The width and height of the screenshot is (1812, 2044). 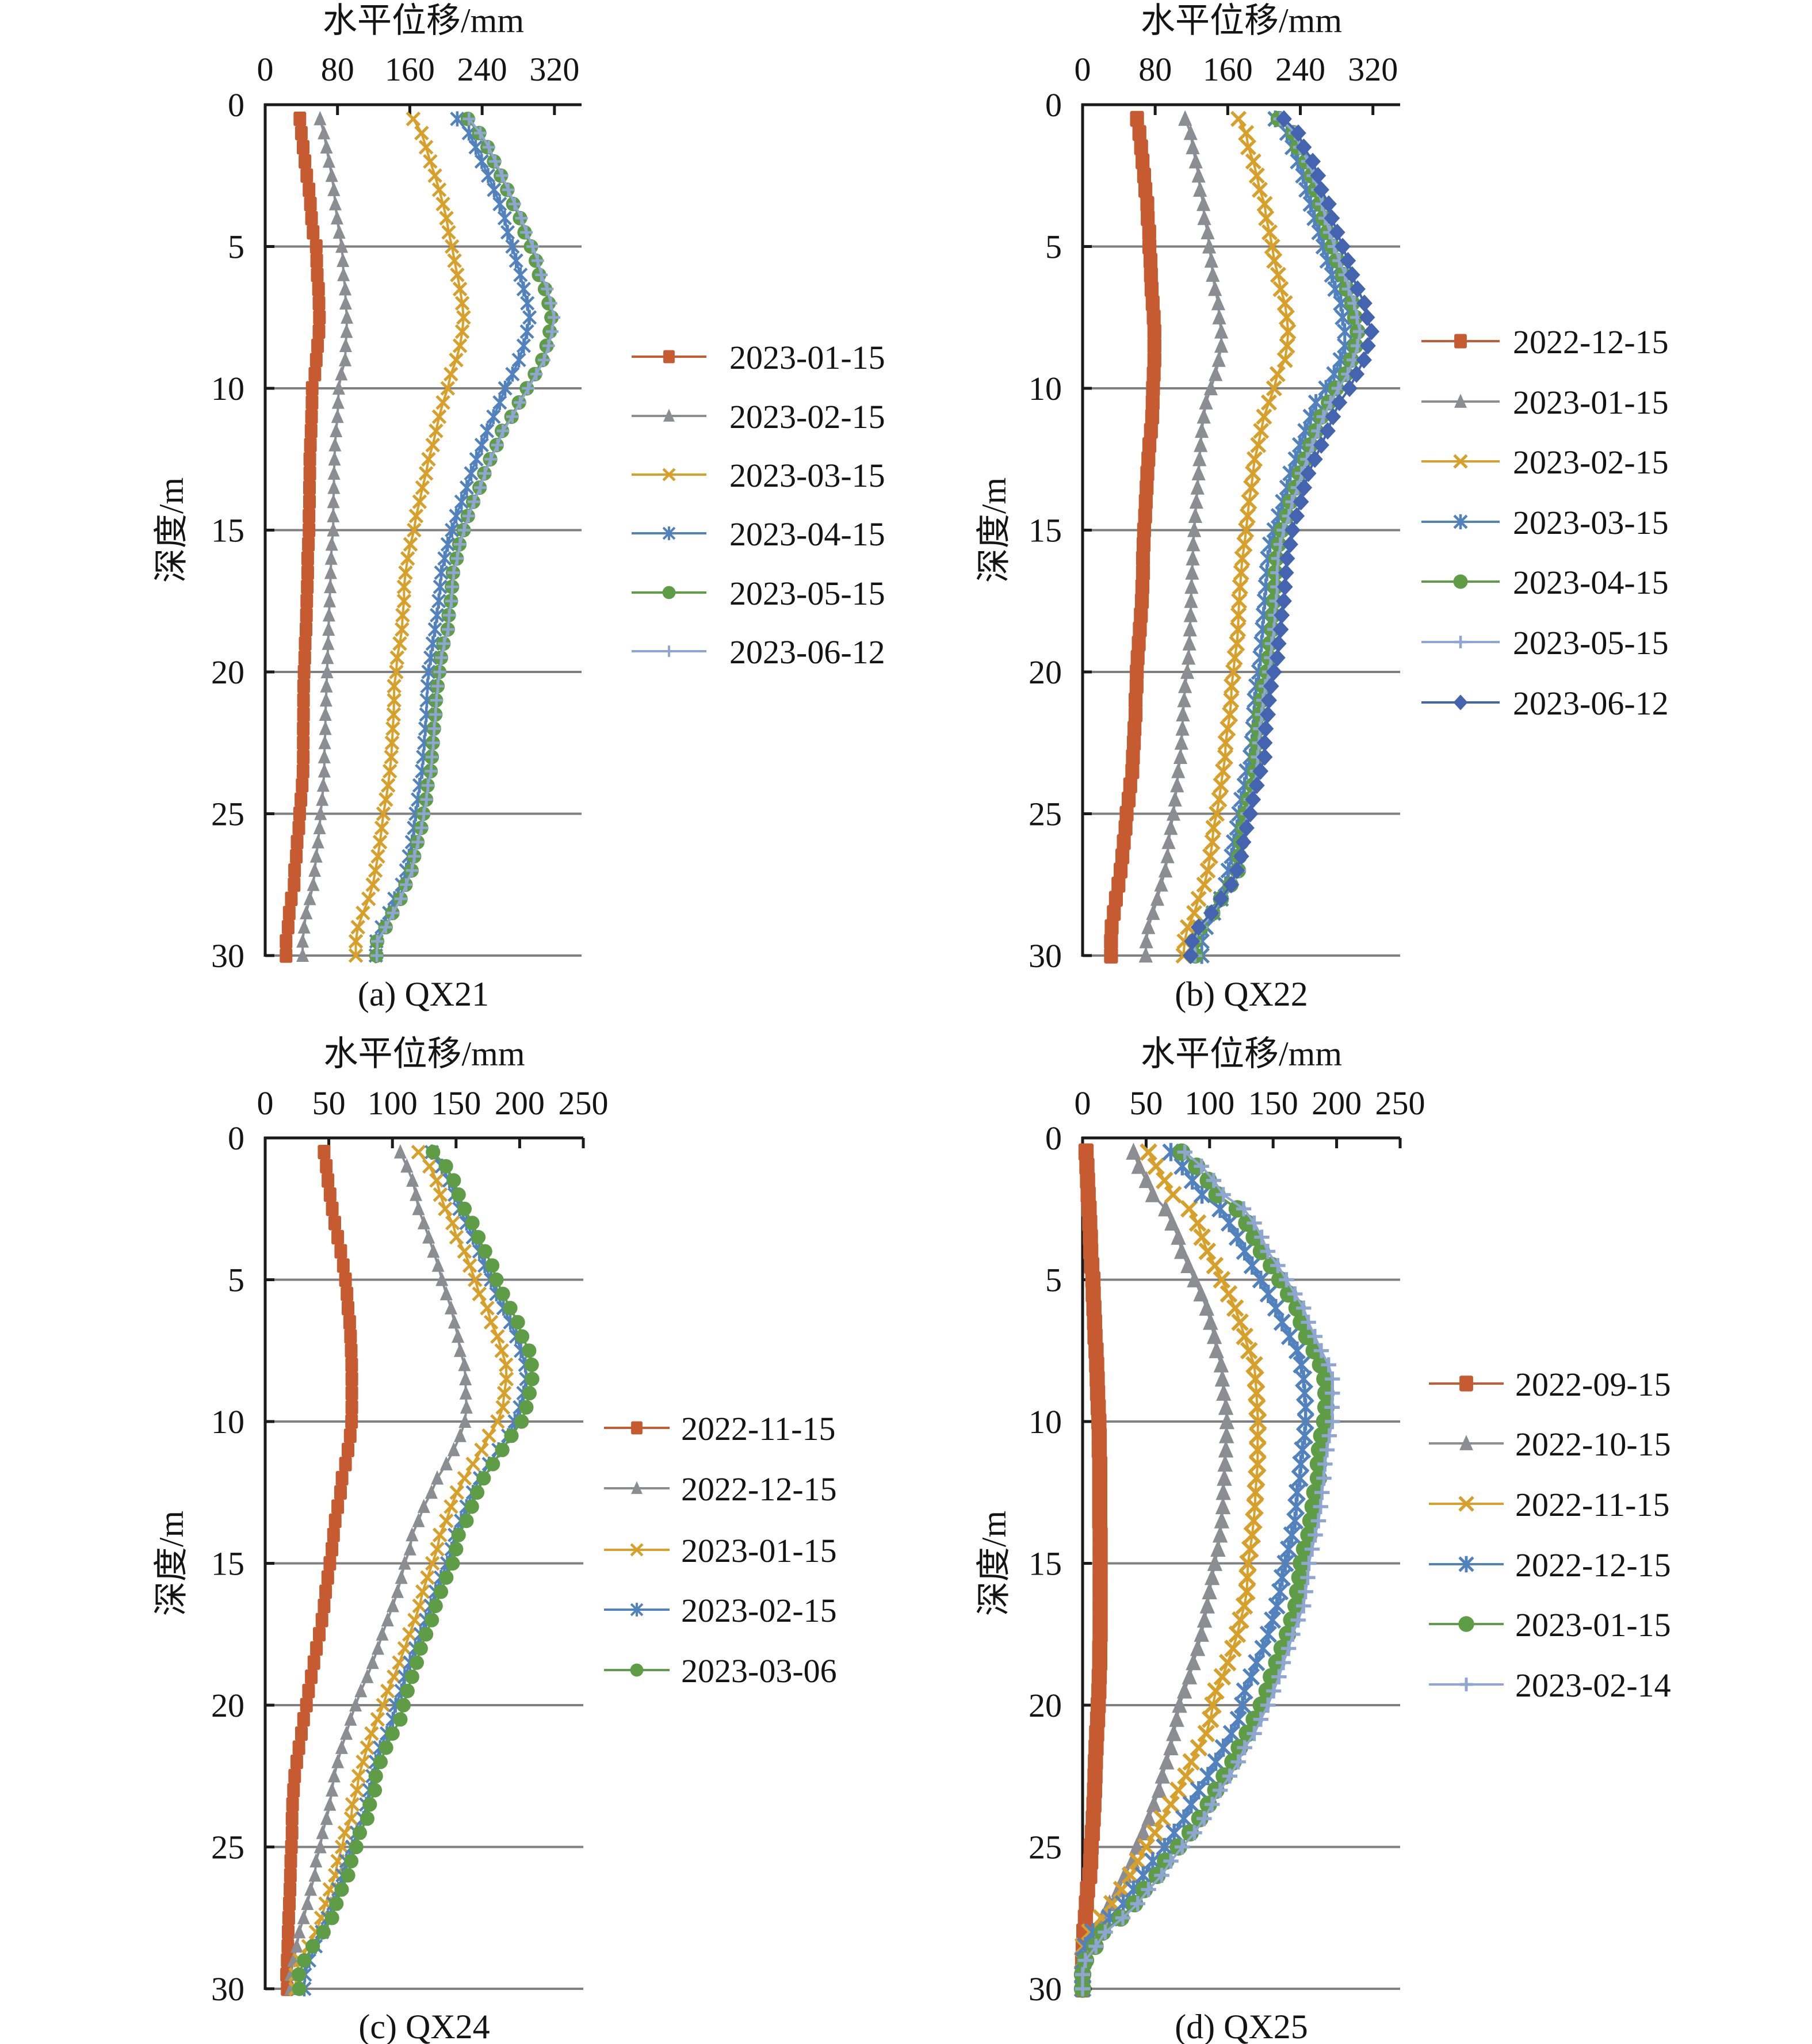 What do you see at coordinates (720, 1610) in the screenshot?
I see `legend-item: 2023-02-15` at bounding box center [720, 1610].